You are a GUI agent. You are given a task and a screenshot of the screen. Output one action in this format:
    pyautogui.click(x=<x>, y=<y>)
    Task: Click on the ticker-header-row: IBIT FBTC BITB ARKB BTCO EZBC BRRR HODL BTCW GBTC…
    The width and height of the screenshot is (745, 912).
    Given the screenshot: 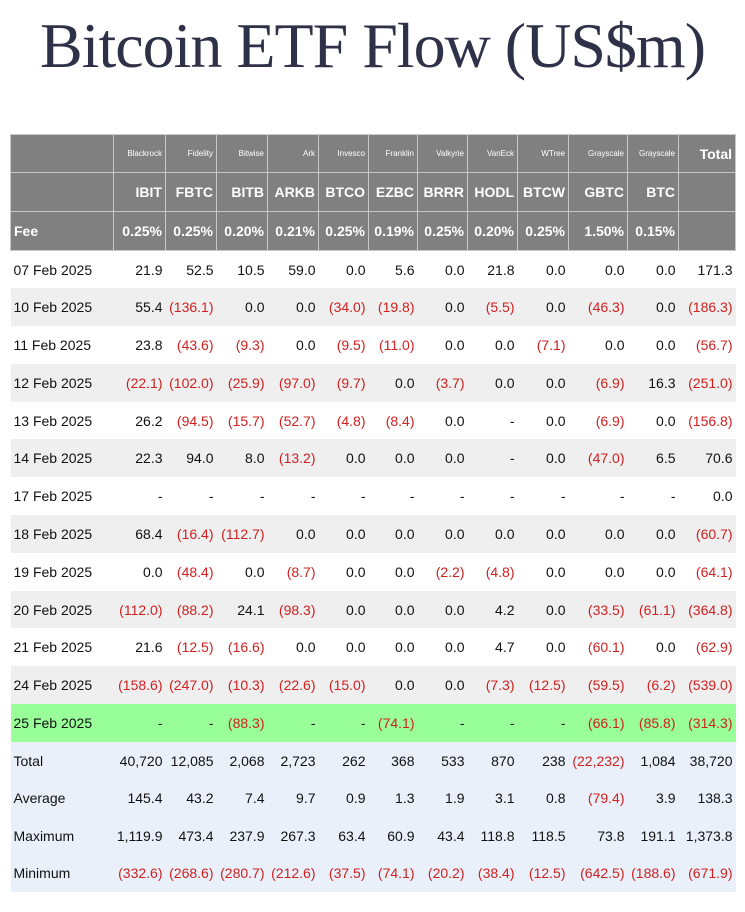 What is the action you would take?
    pyautogui.click(x=373, y=192)
    